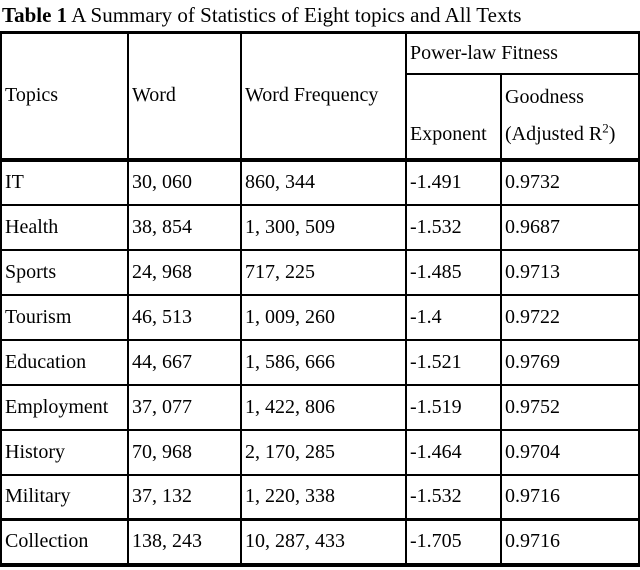 Image resolution: width=640 pixels, height=570 pixels. Describe the element at coordinates (453, 317) in the screenshot. I see `cell-exponent: -1.4` at that location.